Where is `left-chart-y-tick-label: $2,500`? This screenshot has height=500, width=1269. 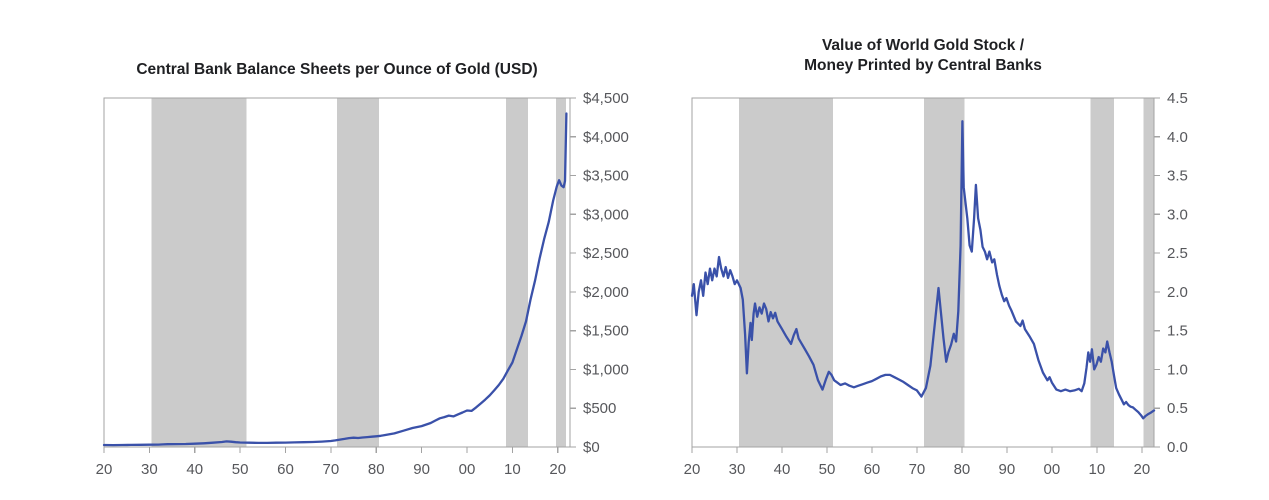
left-chart-y-tick-label: $2,500 is located at coordinates (606, 253).